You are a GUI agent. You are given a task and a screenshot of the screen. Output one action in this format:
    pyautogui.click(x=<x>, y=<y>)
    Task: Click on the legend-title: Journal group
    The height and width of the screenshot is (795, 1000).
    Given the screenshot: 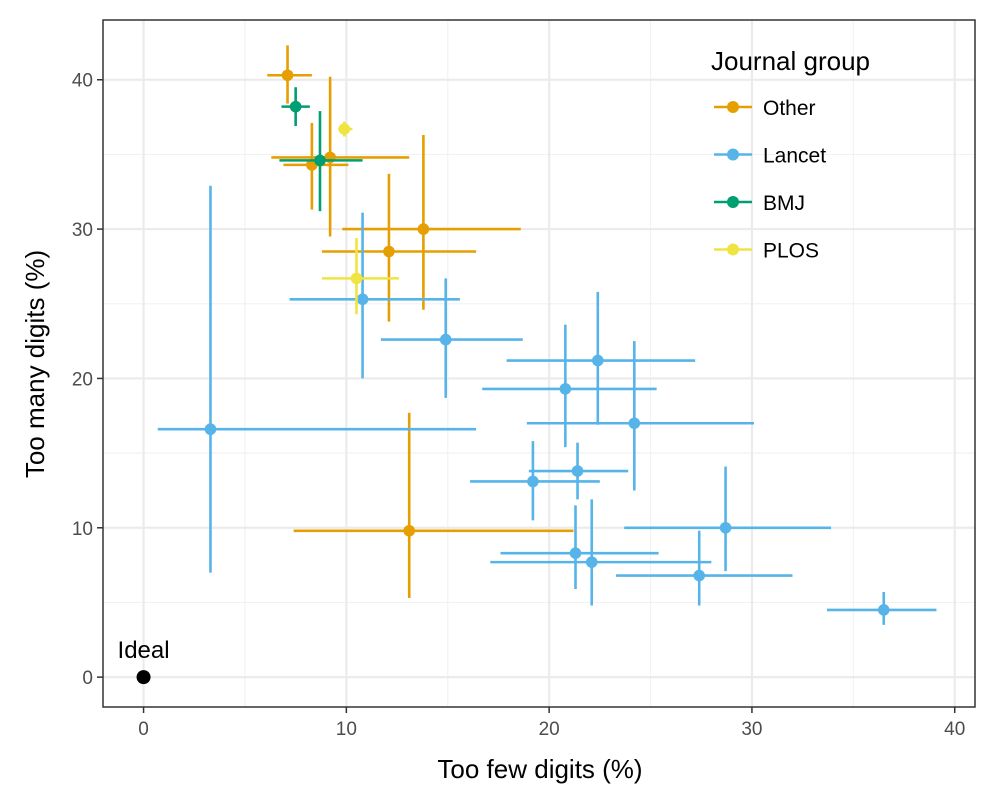 What is the action you would take?
    pyautogui.click(x=790, y=61)
    